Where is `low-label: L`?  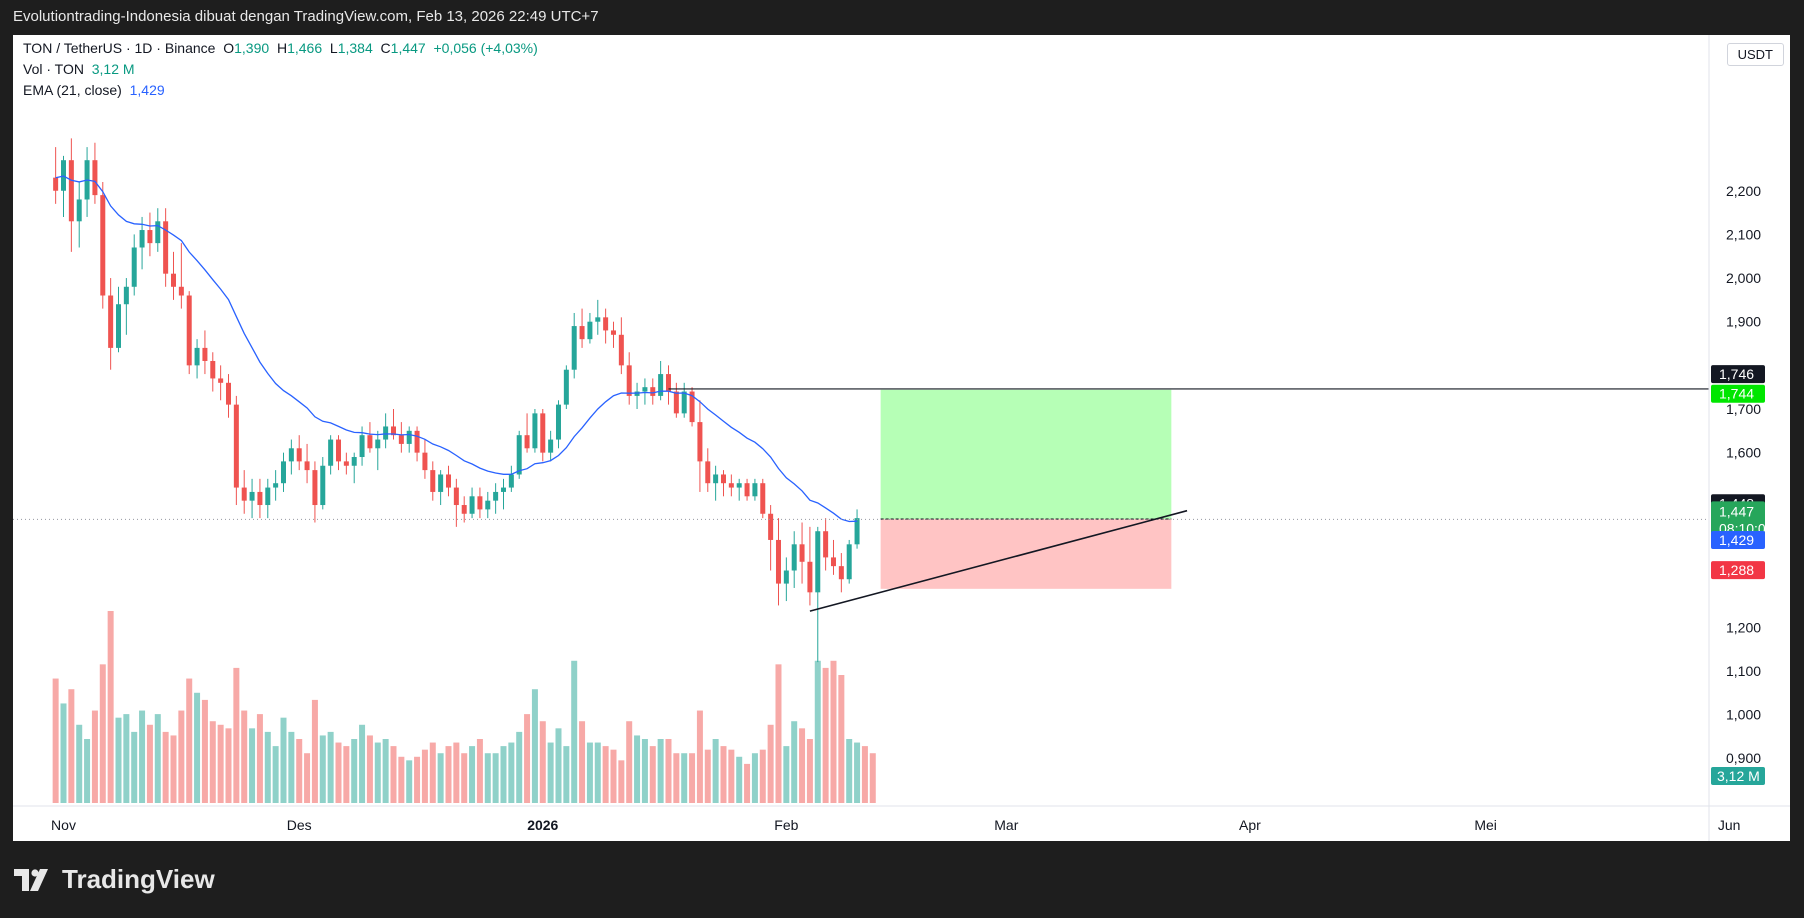 low-label: L is located at coordinates (333, 48).